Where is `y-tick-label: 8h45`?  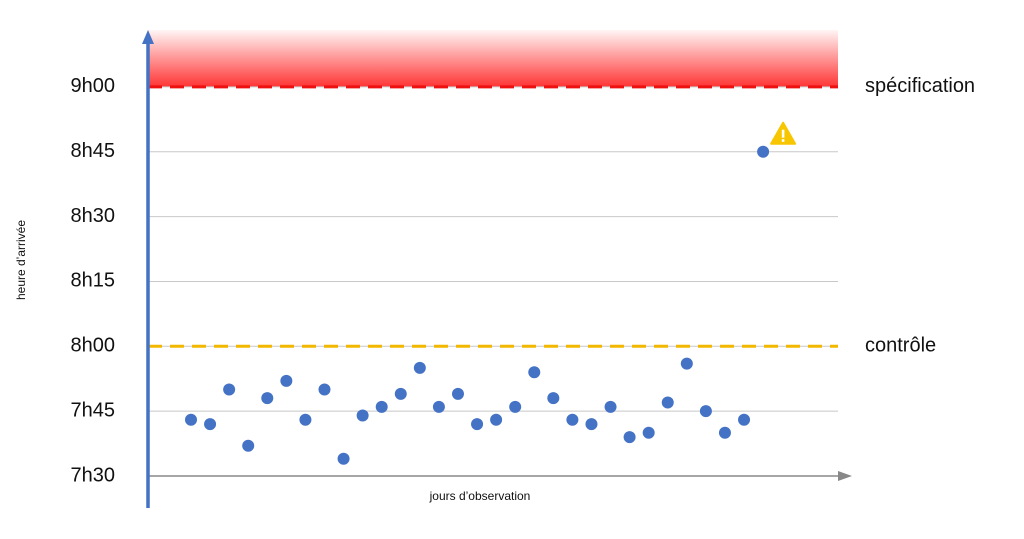 y-tick-label: 8h45 is located at coordinates (93, 151).